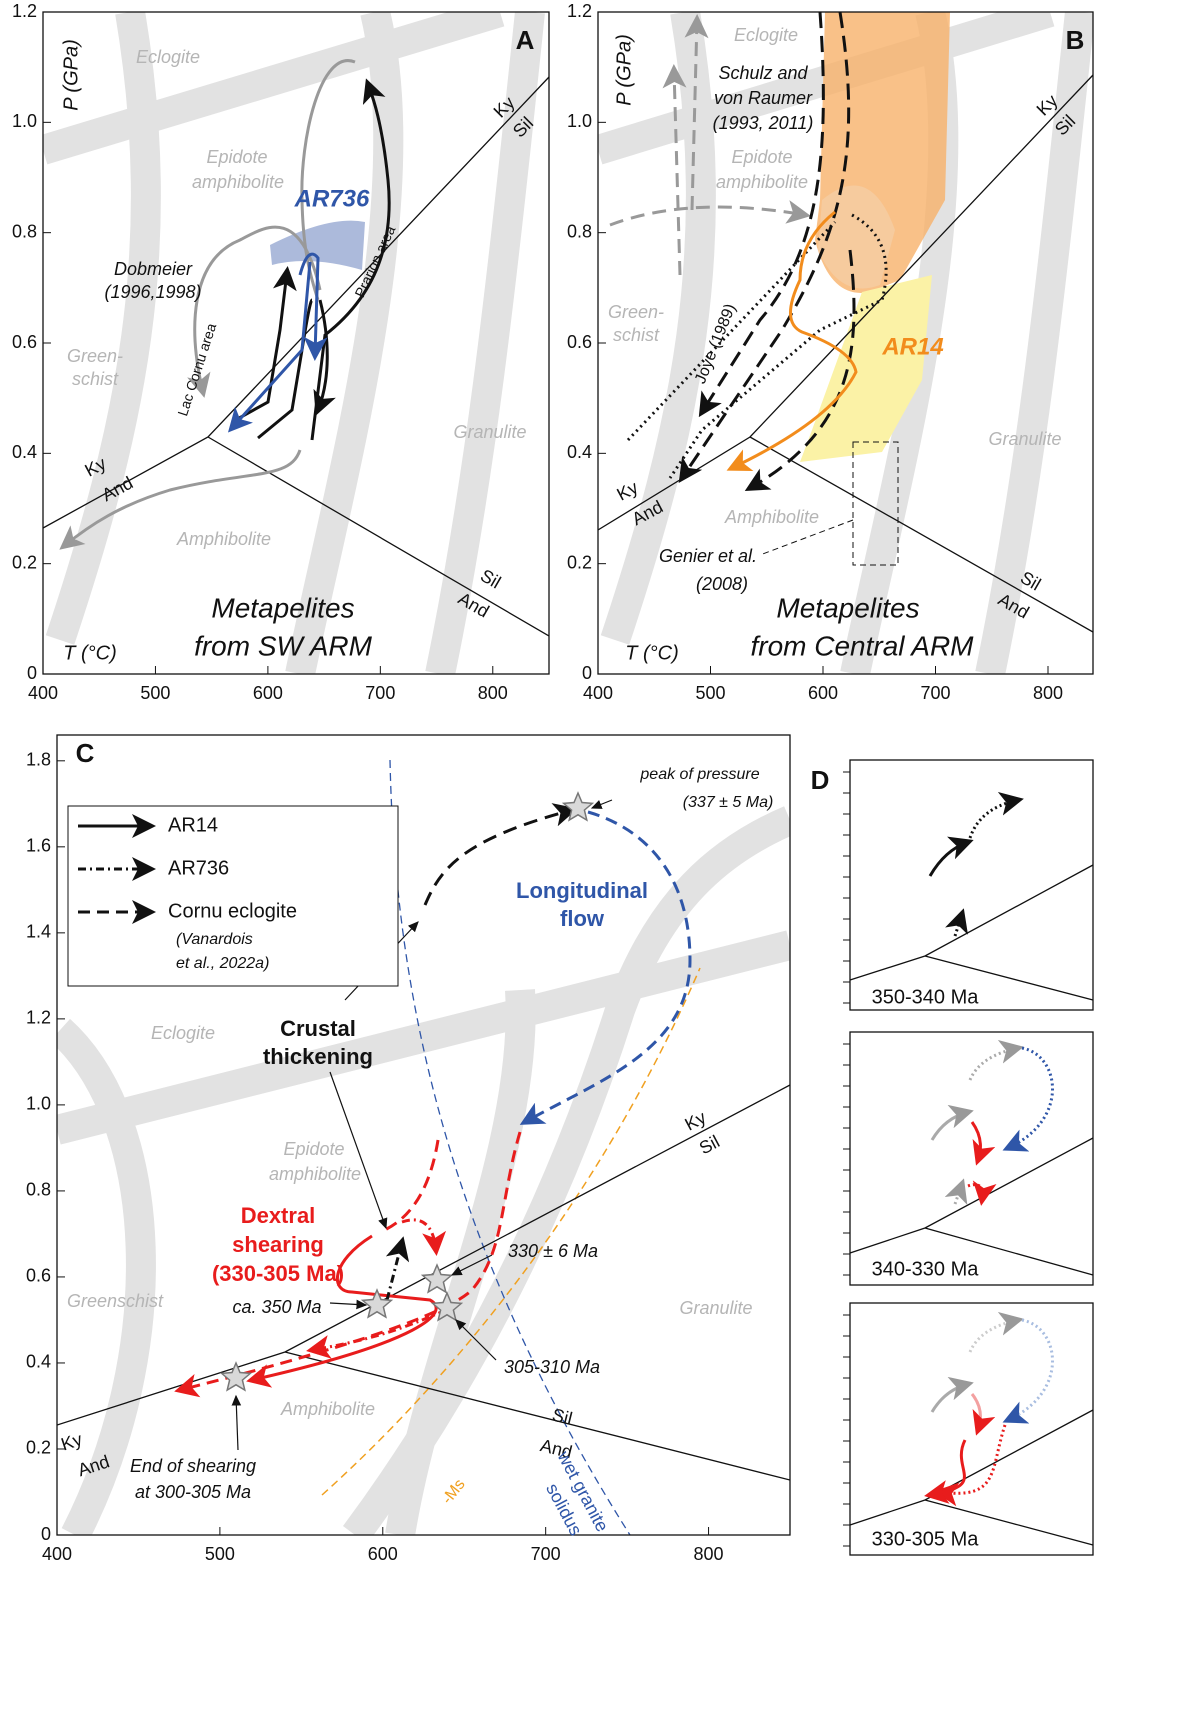  I want to click on annotation: Longitudinal, so click(582, 890).